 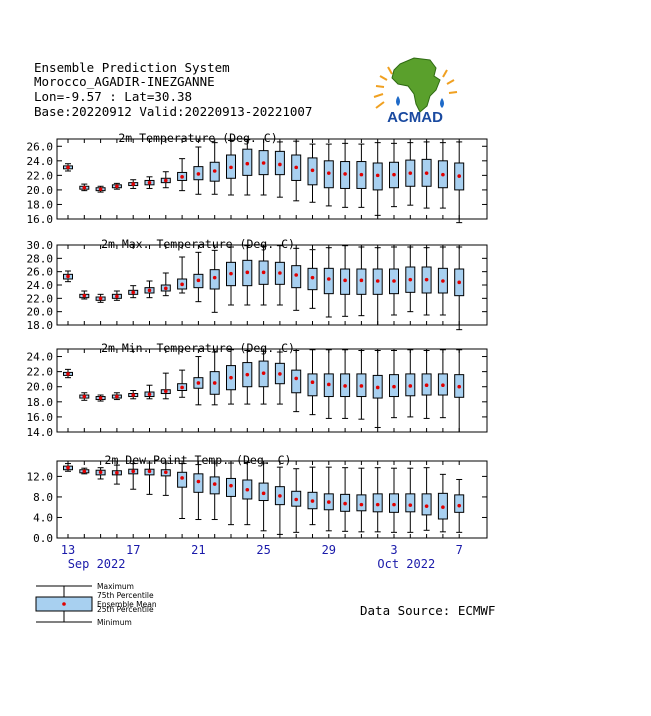 What do you see at coordinates (127, 604) in the screenshot?
I see `legend-label-mean: Ensemble Mean` at bounding box center [127, 604].